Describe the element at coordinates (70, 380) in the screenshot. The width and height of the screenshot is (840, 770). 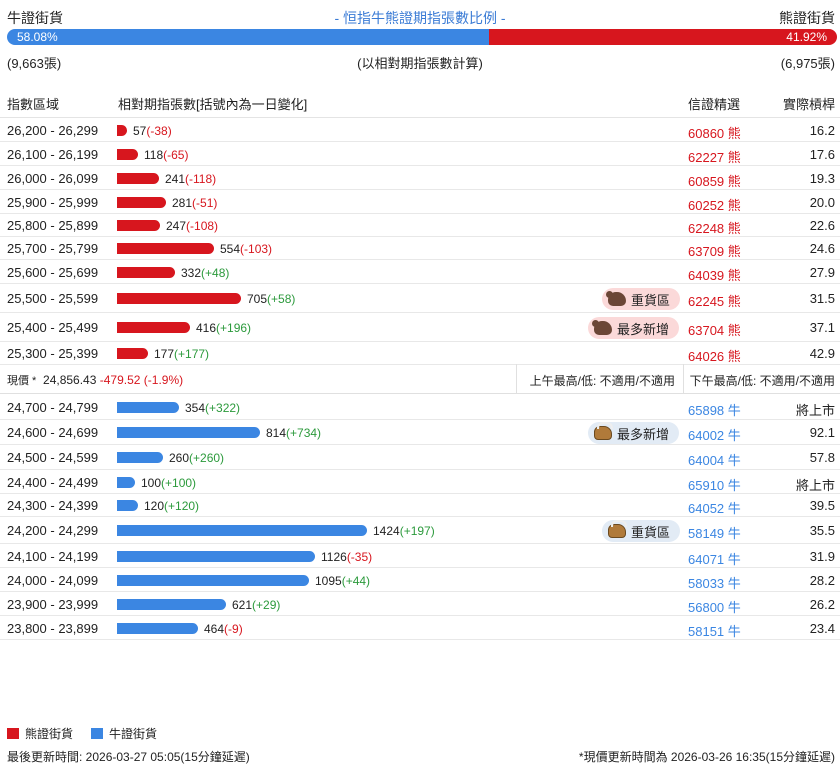
I see `current-price-value: 24,856.43` at that location.